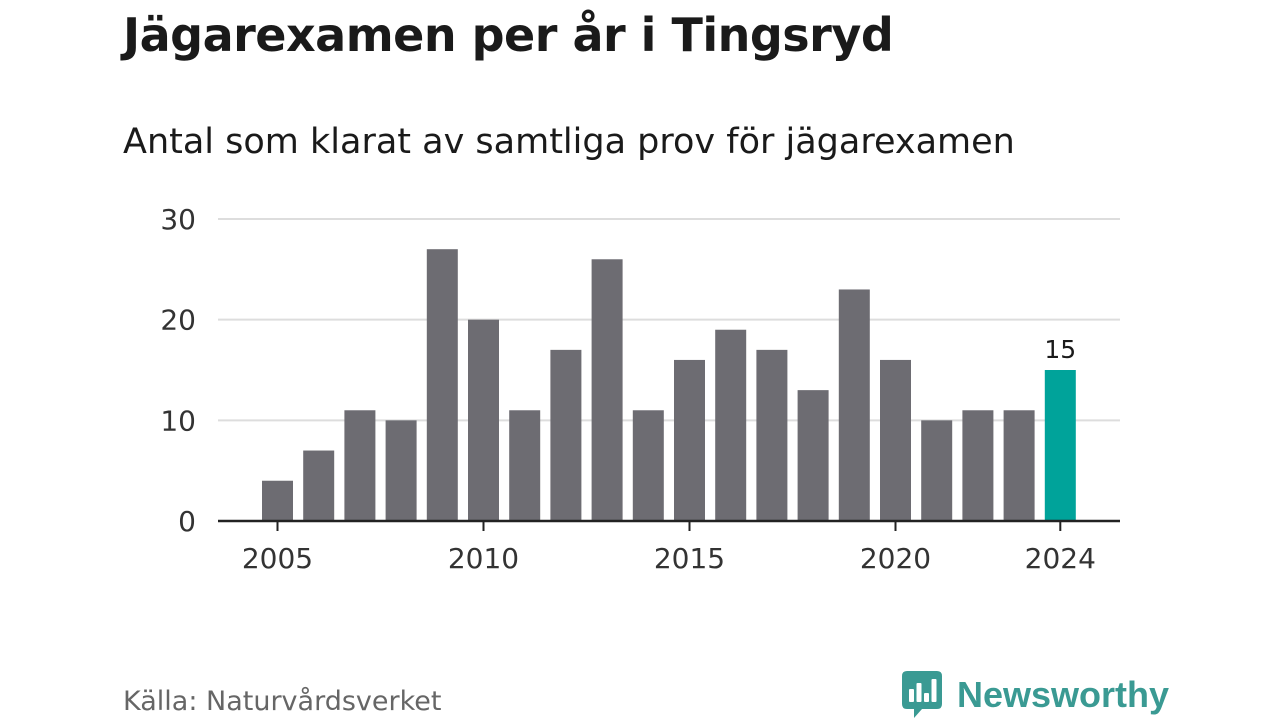 The width and height of the screenshot is (1280, 720). I want to click on bar-2013, so click(607, 390).